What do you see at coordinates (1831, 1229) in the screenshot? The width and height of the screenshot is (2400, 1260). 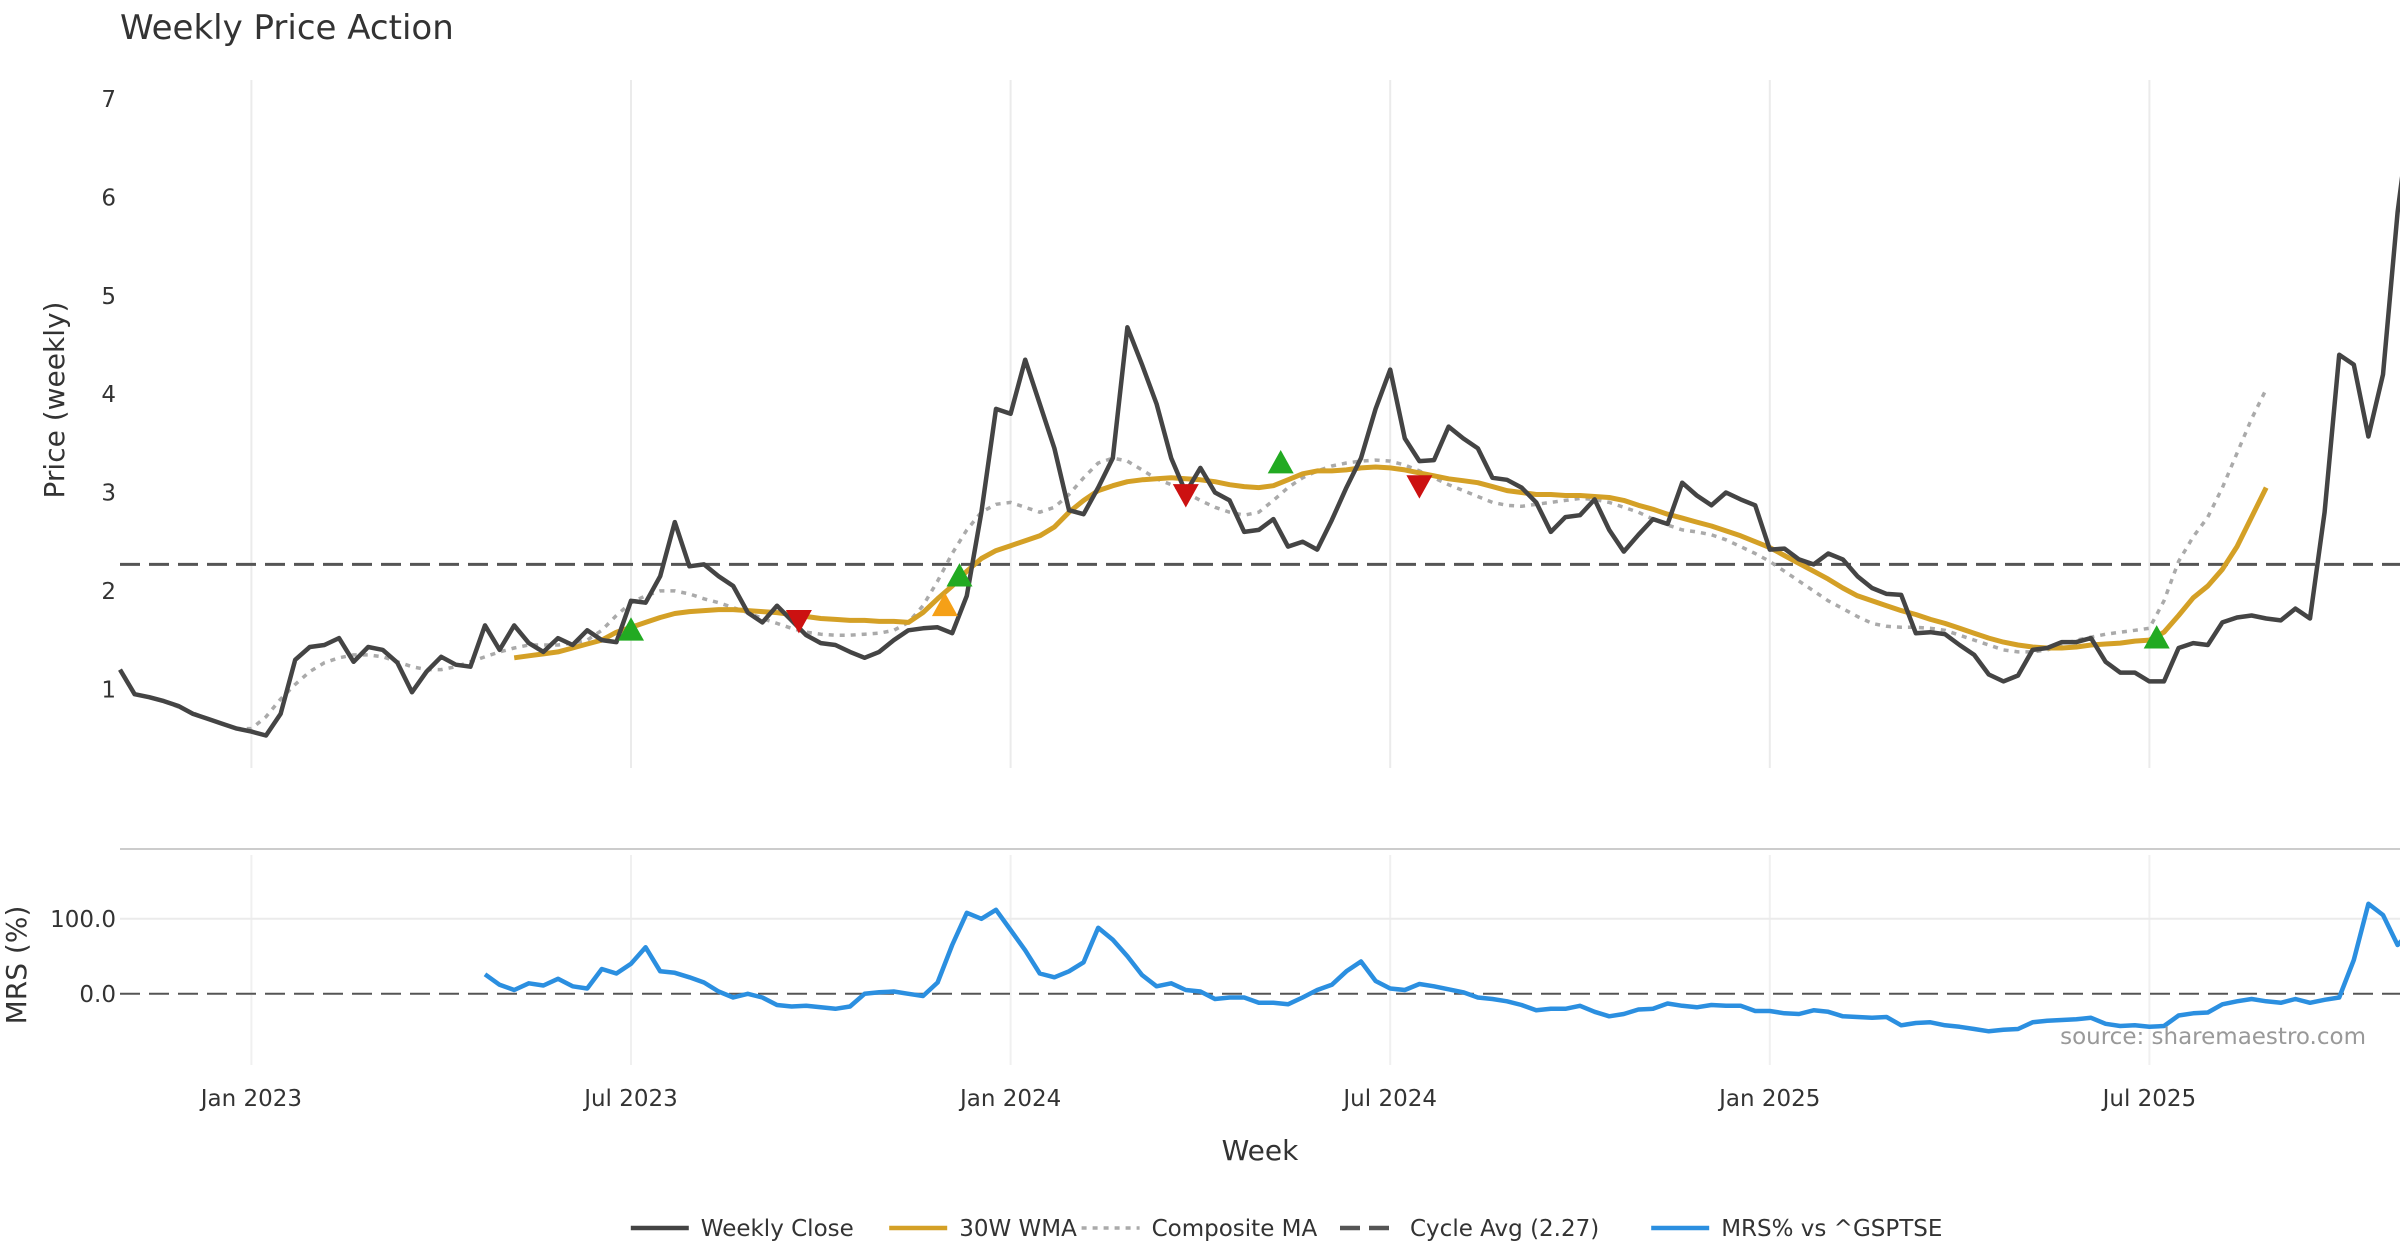 I see `legend-label: MRS% vs ^GSPTSE` at bounding box center [1831, 1229].